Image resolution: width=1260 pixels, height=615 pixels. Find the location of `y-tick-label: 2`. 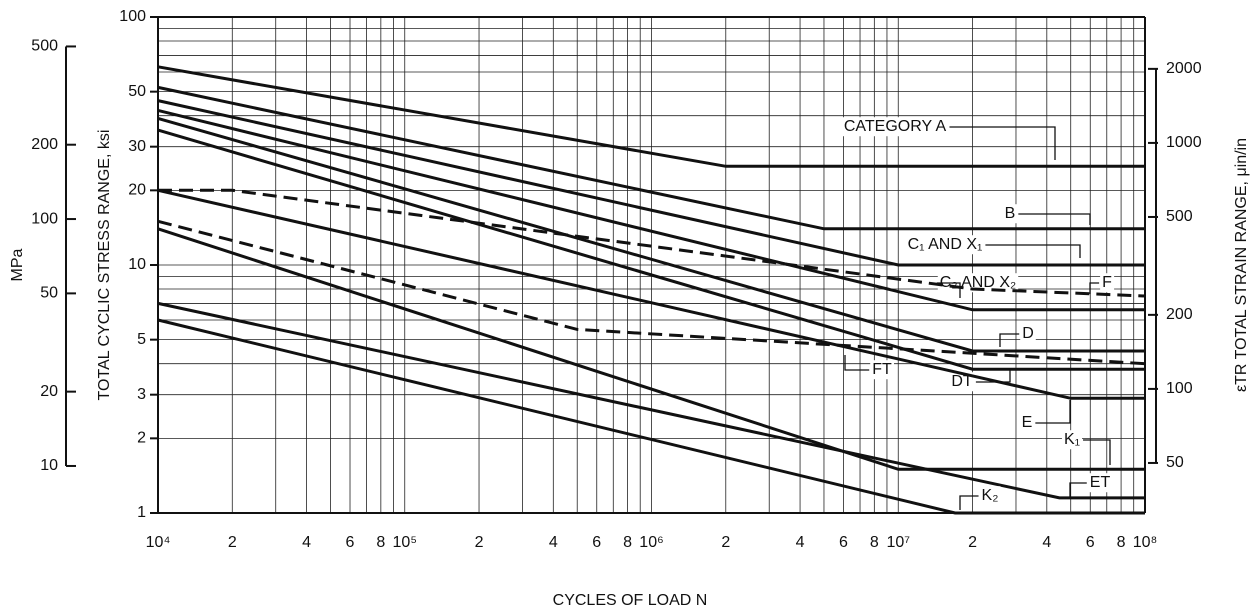

y-tick-label: 2 is located at coordinates (141, 438).